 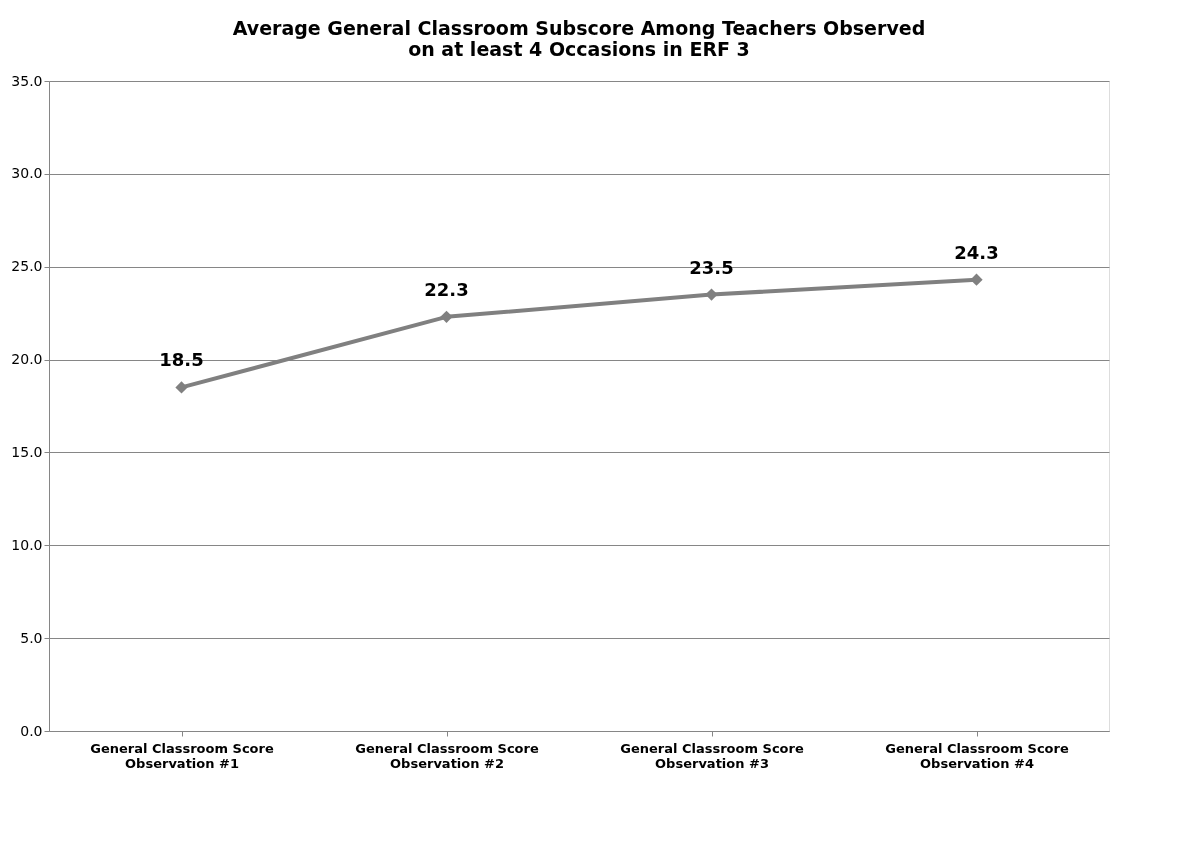 I want to click on y-tick-label: 25.0, so click(x=27, y=266).